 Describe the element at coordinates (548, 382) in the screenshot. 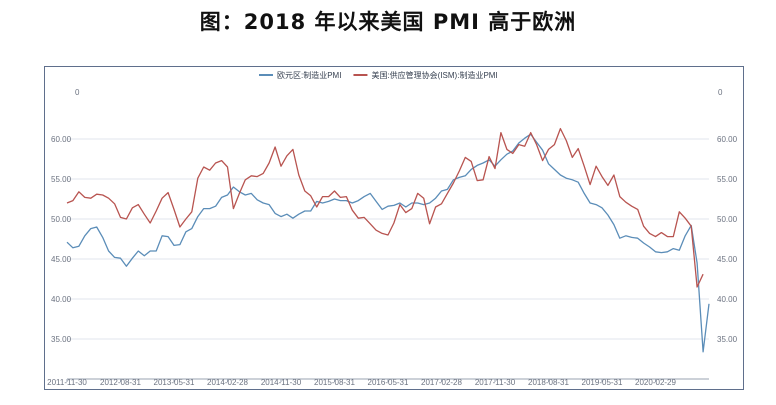

I see `x-tick-label: 2018-08-31` at that location.